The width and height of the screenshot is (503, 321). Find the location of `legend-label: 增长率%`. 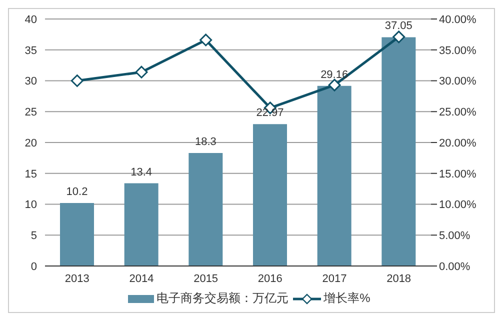

legend-label: 增长率% is located at coordinates (347, 298).